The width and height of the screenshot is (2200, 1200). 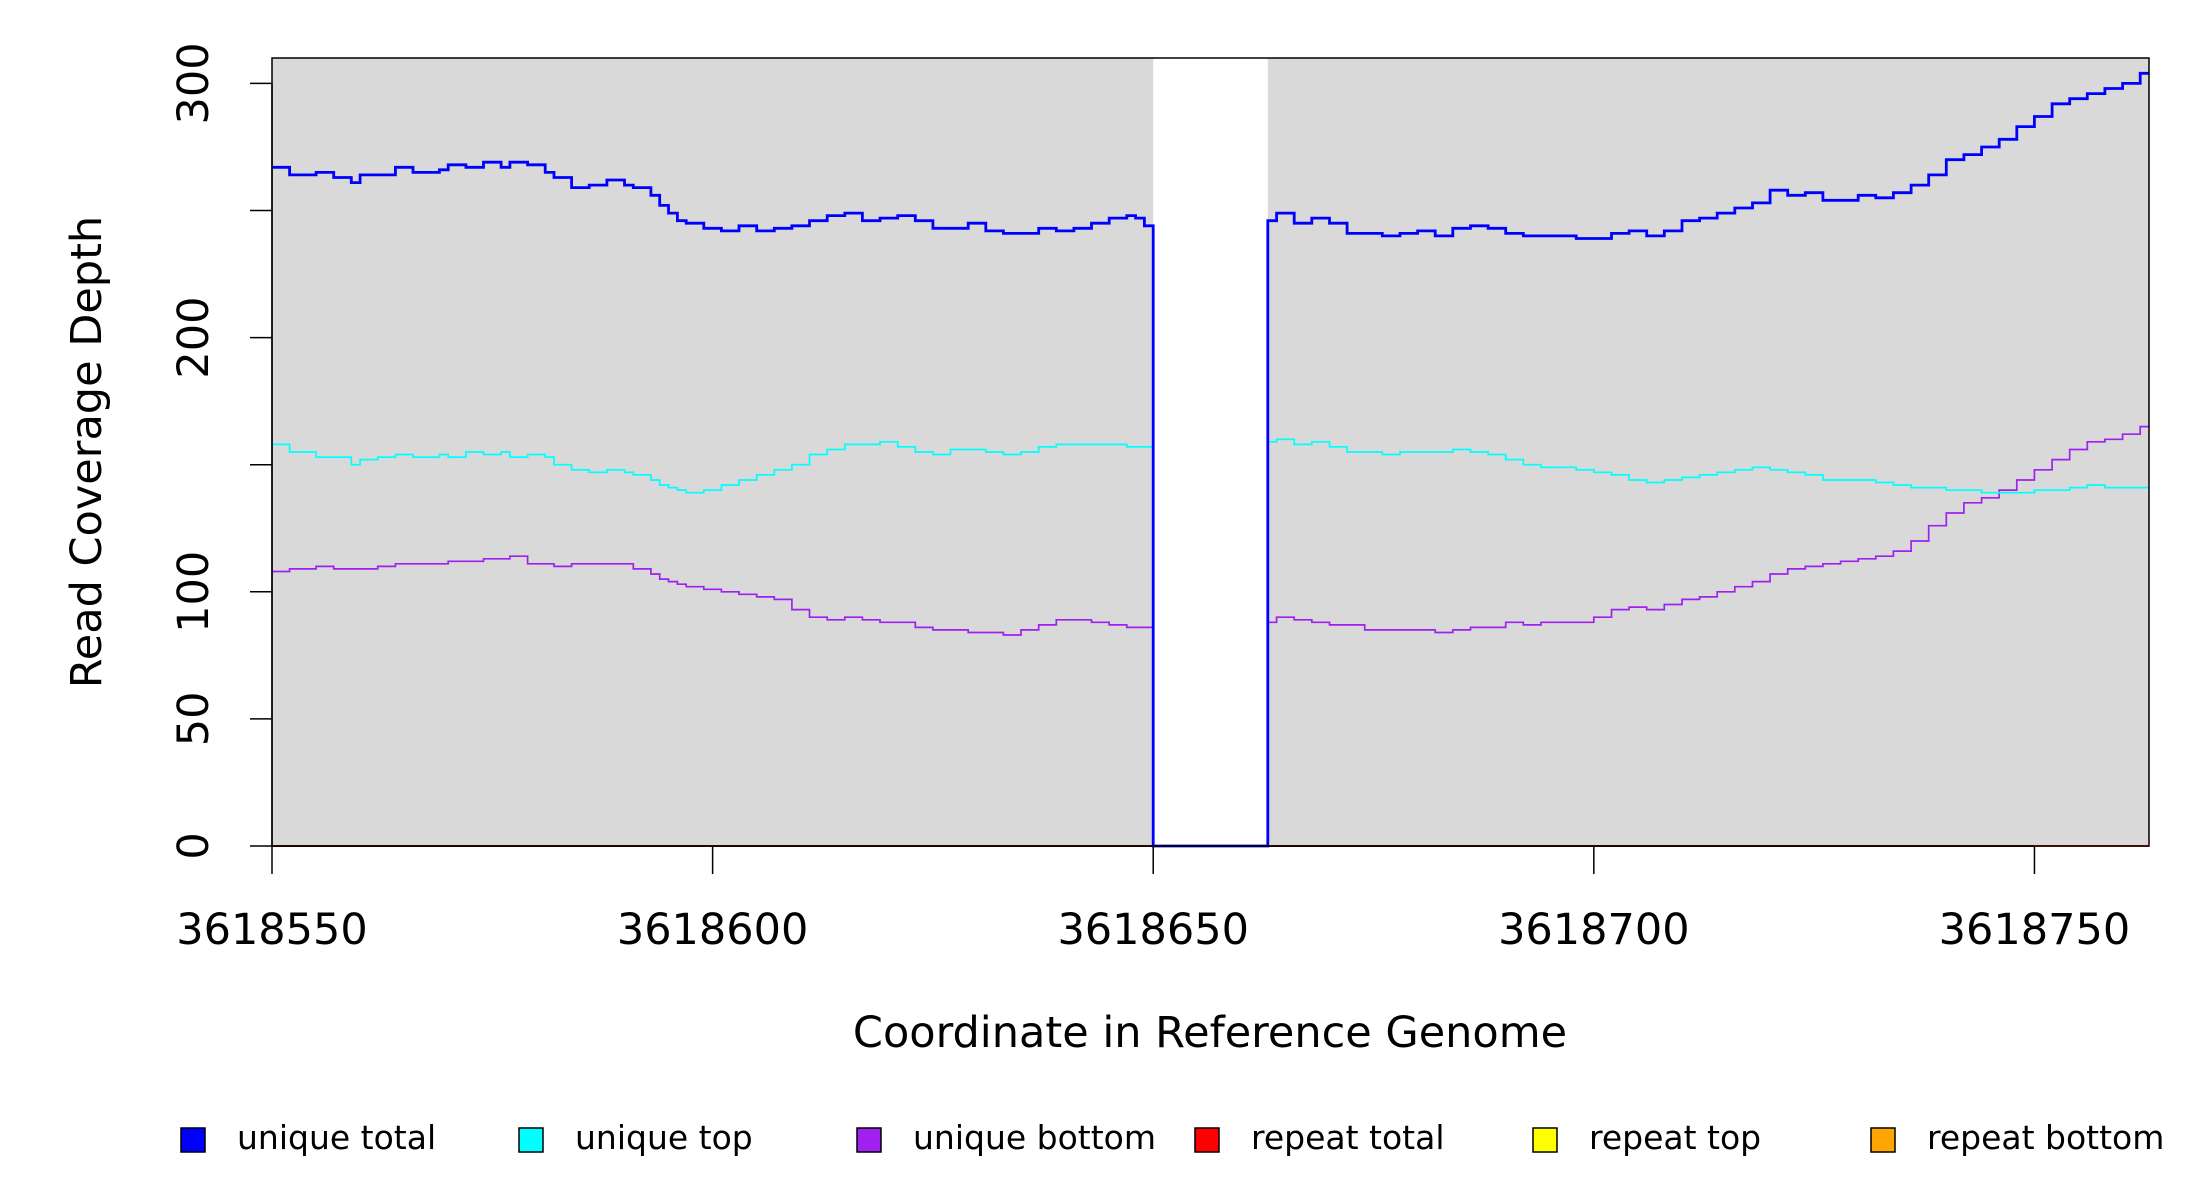 What do you see at coordinates (713, 930) in the screenshot?
I see `x-tick-label: 3618600` at bounding box center [713, 930].